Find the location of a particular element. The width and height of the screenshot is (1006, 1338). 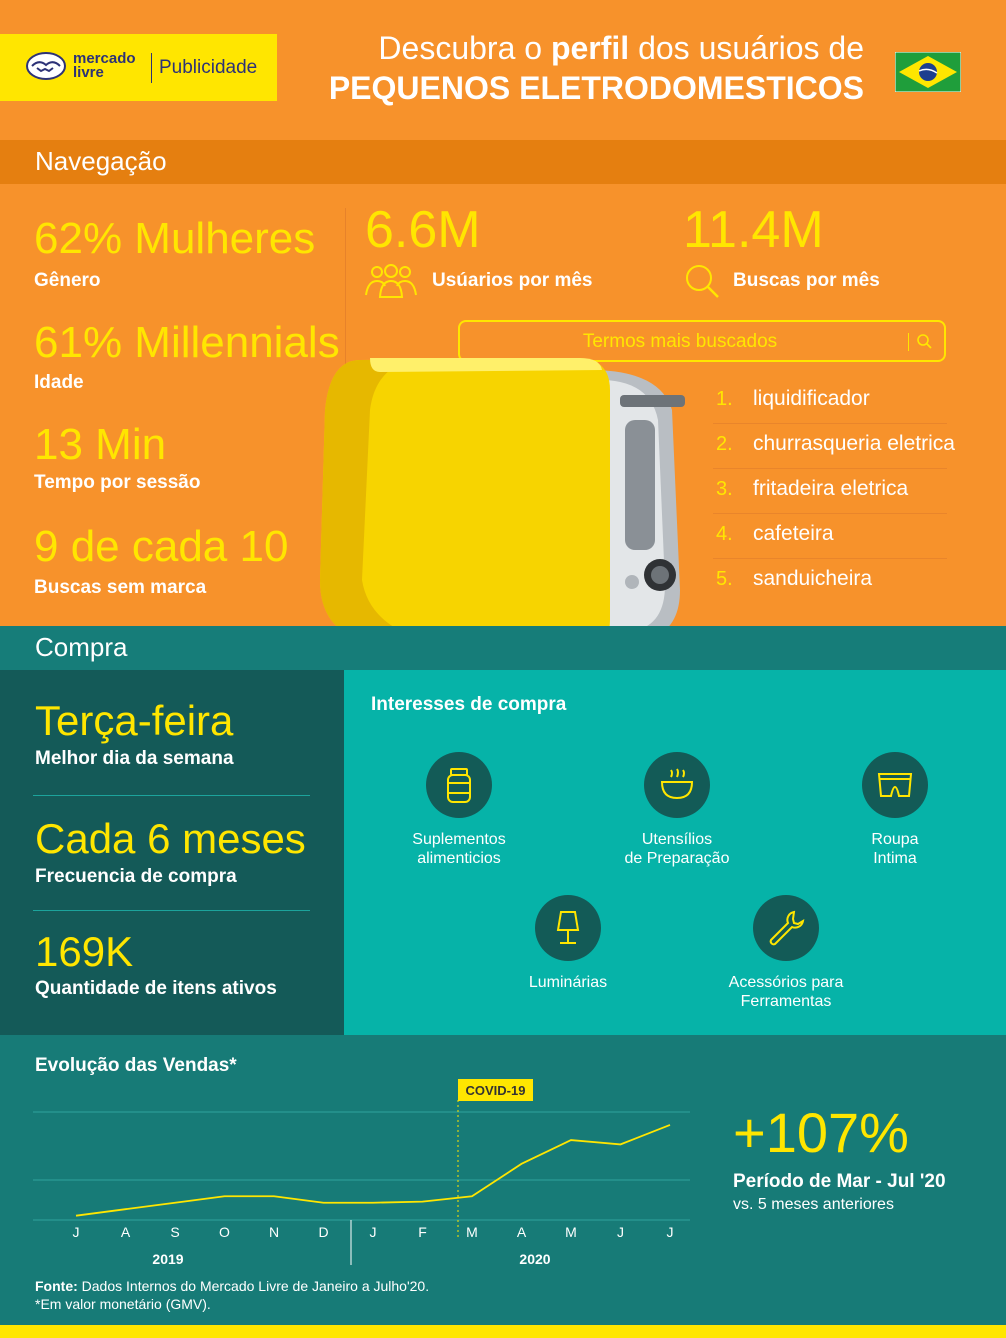

interest-underwear-label: Roupa Intima is located at coordinates (895, 849).